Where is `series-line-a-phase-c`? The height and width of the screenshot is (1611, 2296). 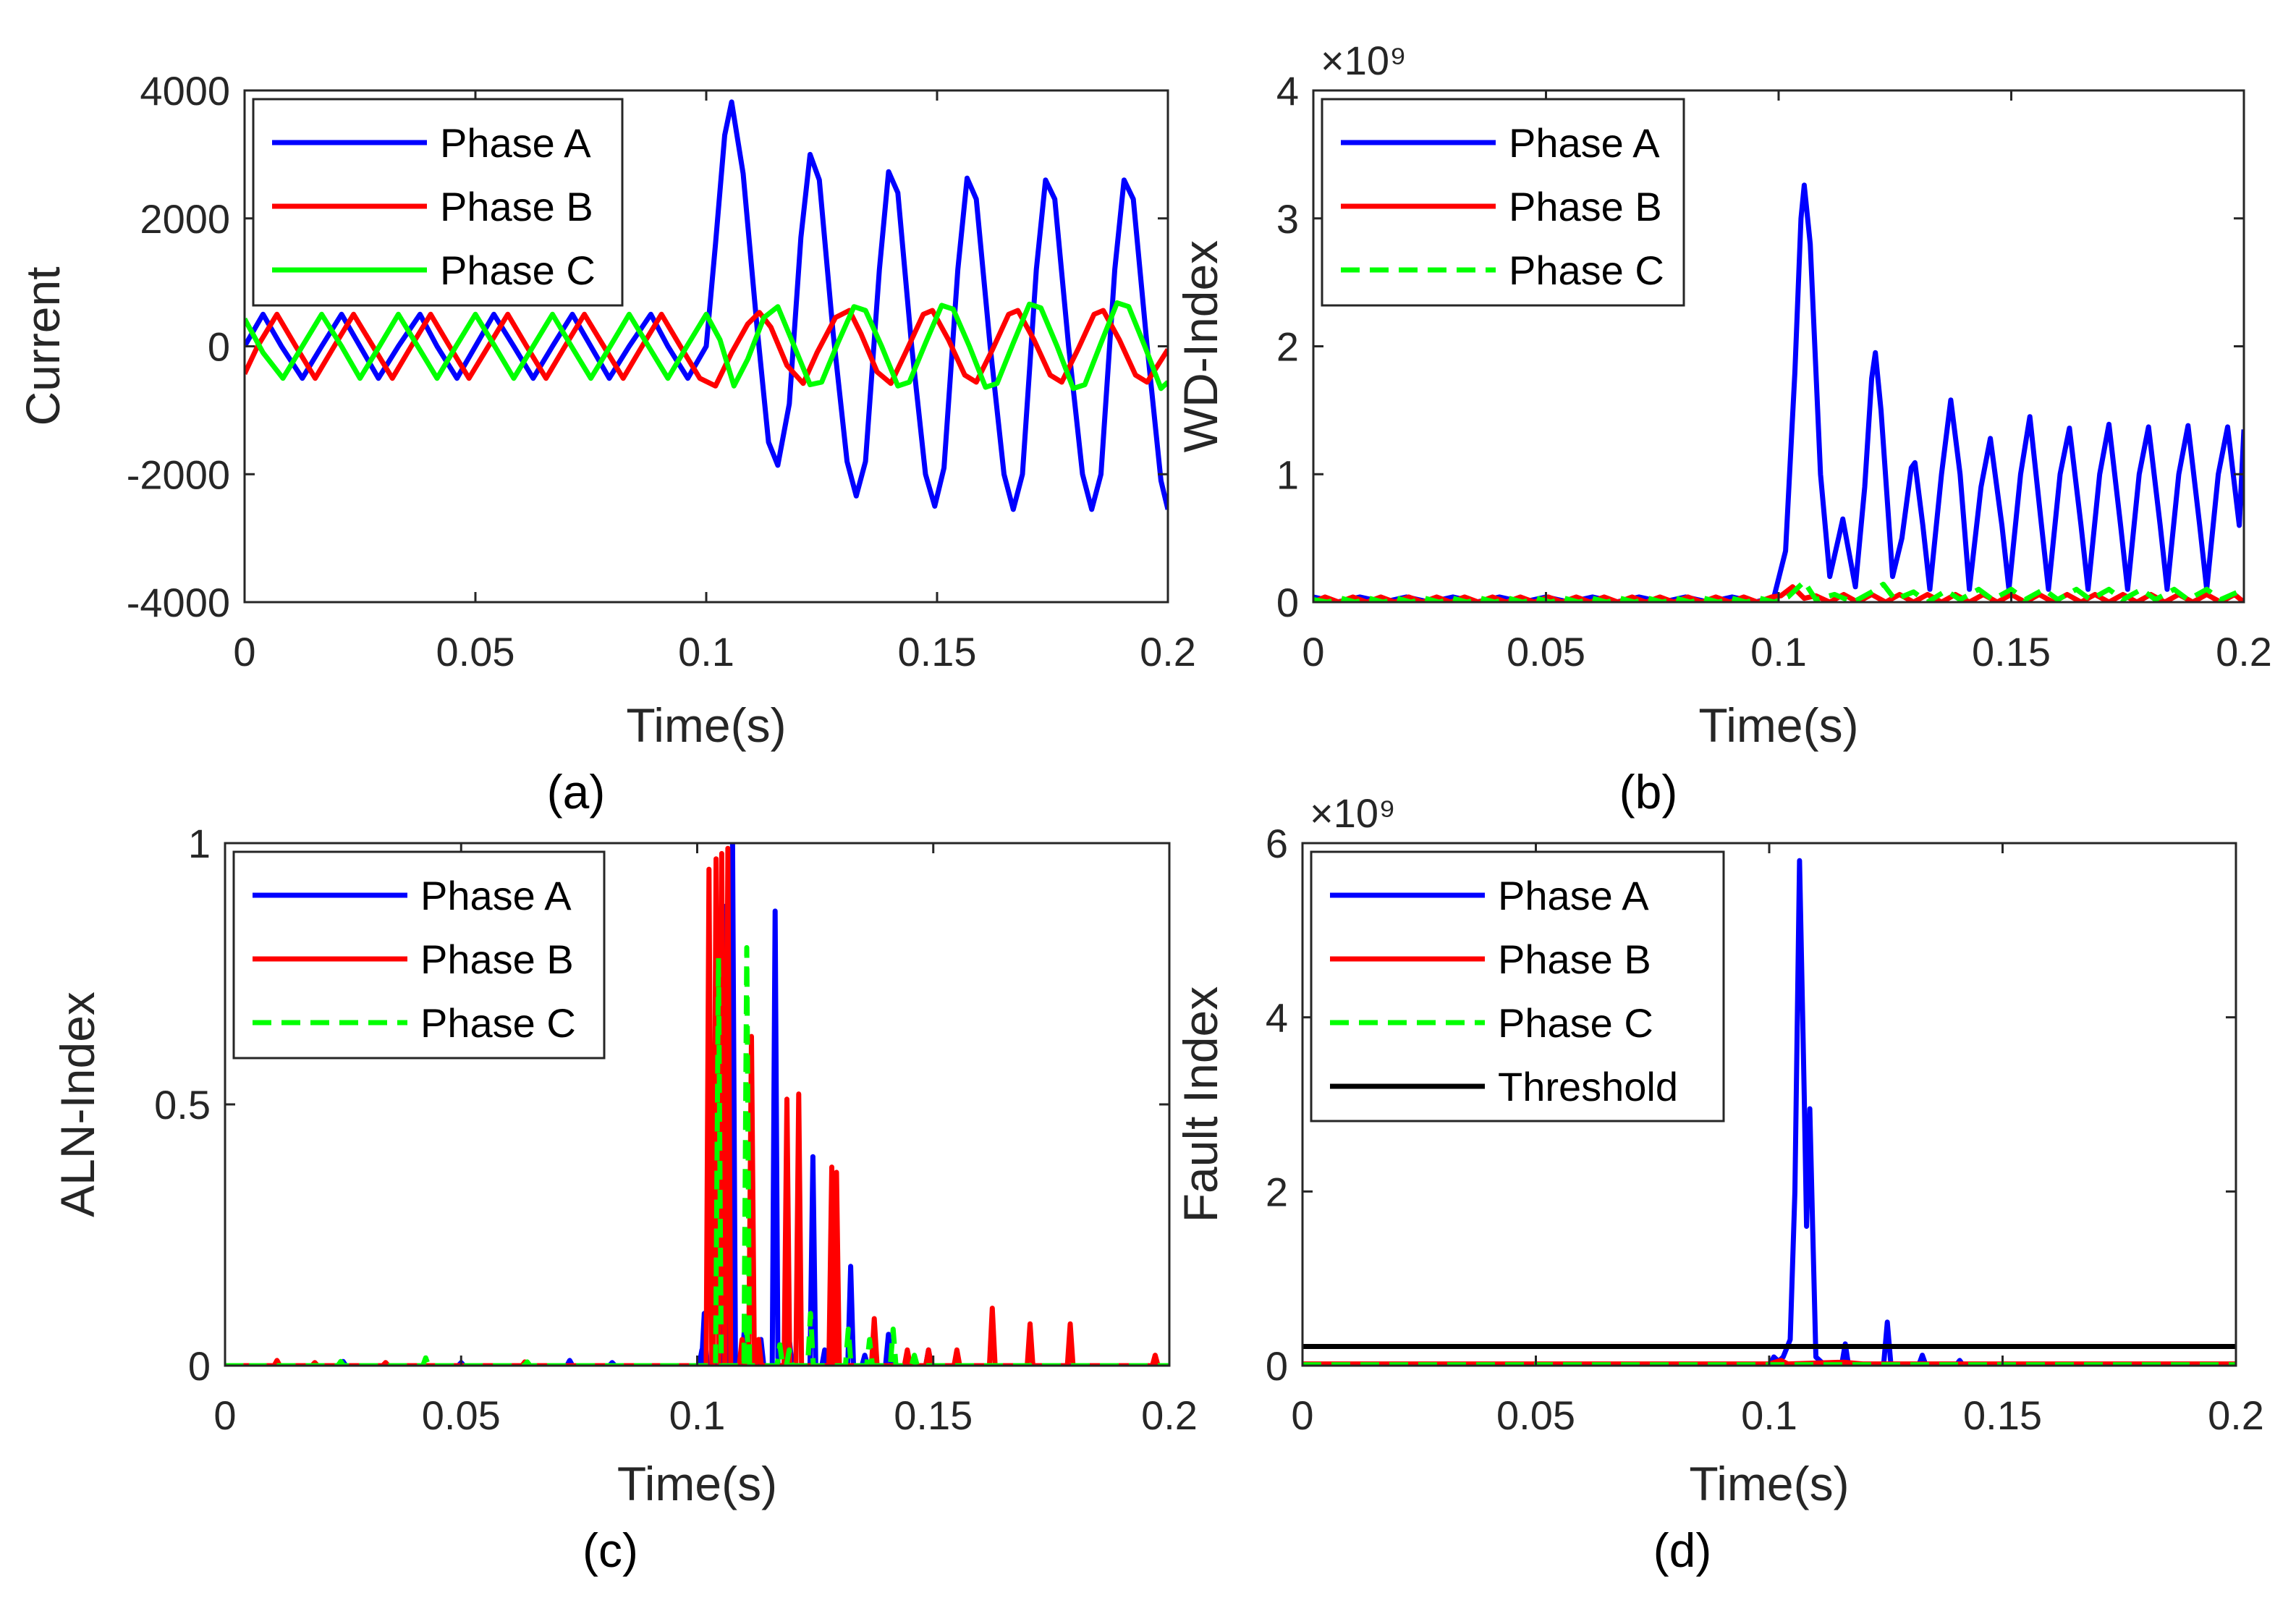
series-line-a-phase-c is located at coordinates (706, 346).